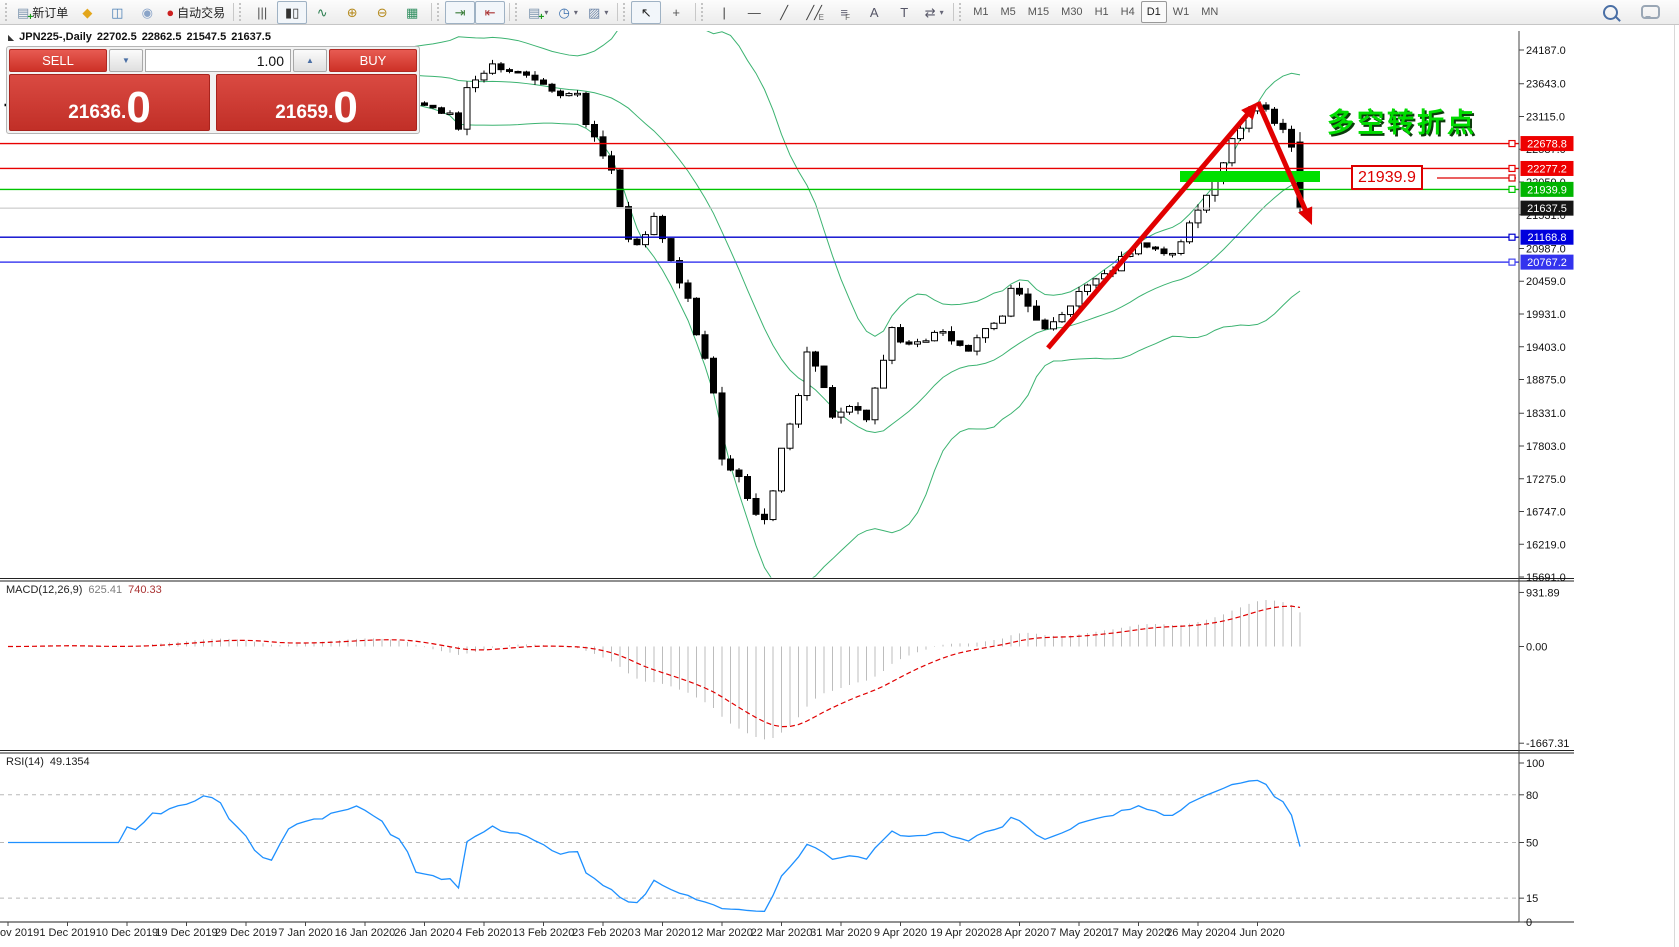 The image size is (1679, 947). I want to click on horizontal-line-icon: —, so click(754, 12).